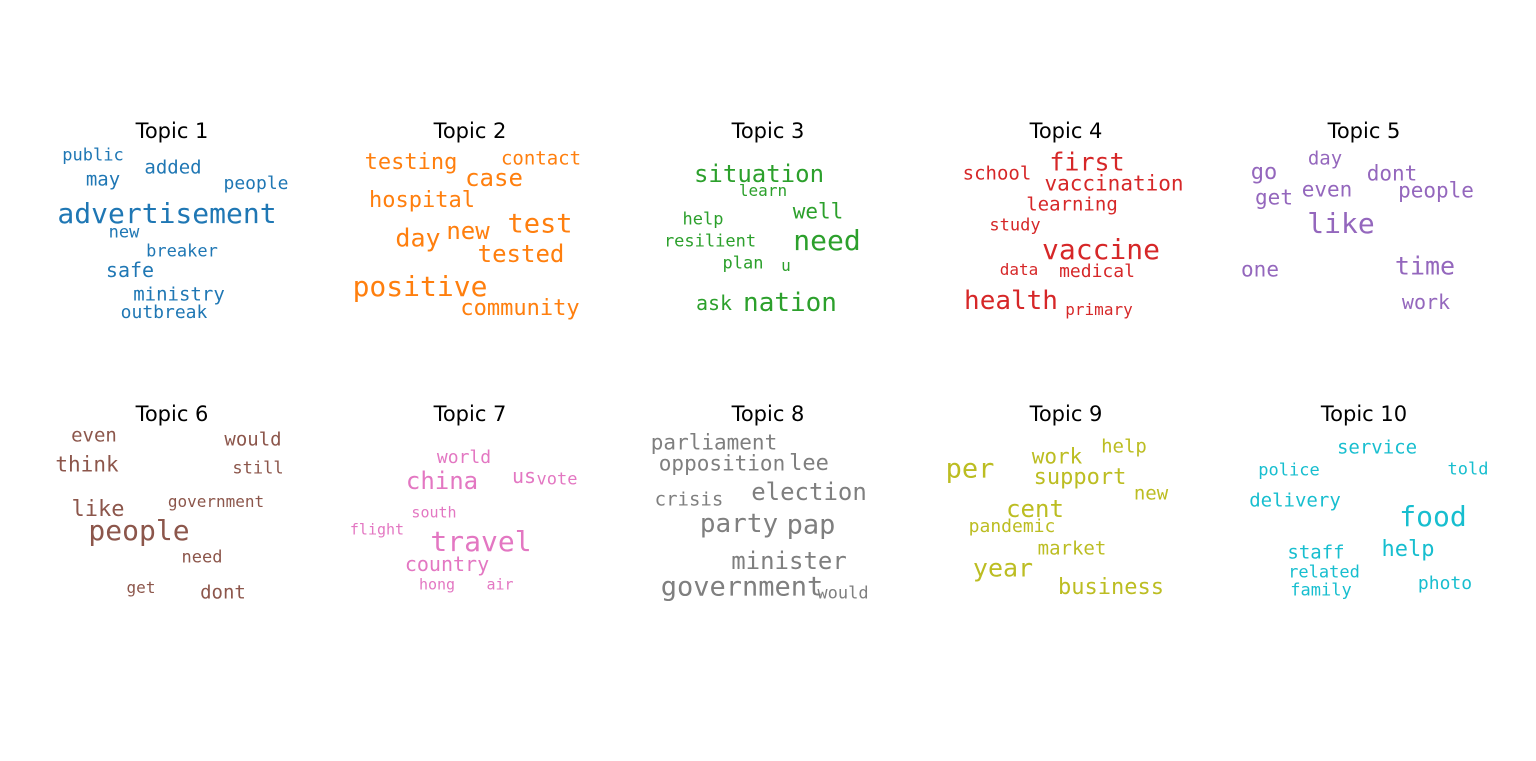 The height and width of the screenshot is (761, 1536). I want to click on cloud-word: testing, so click(411, 162).